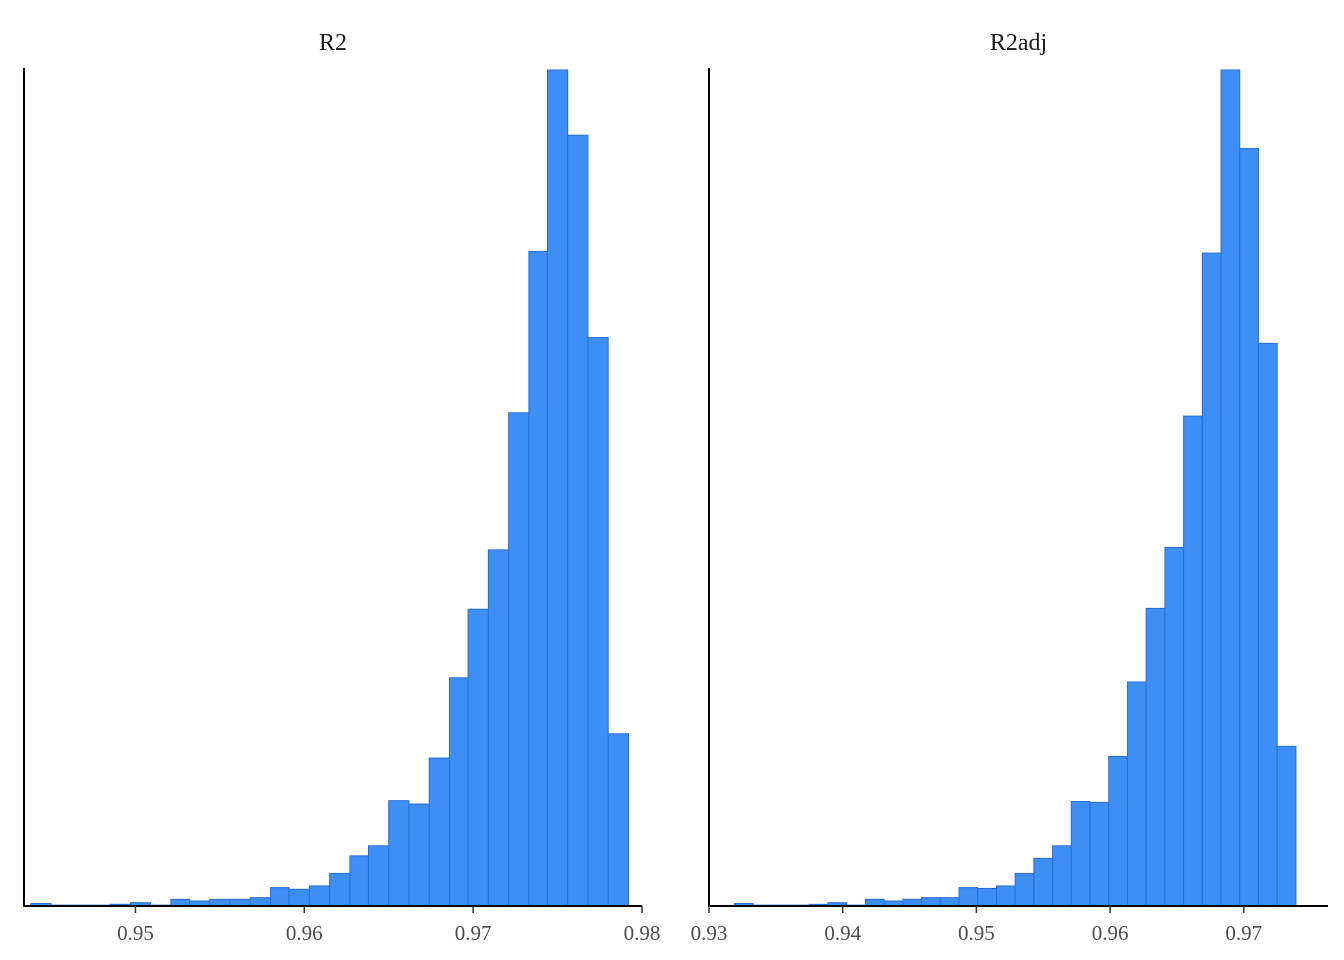  I want to click on panel-title: R2adj, so click(1018, 43).